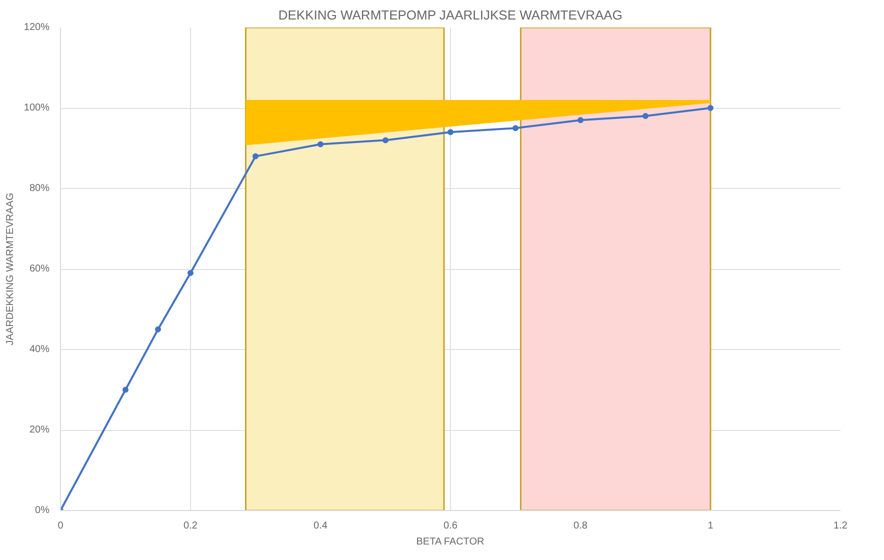  What do you see at coordinates (37, 108) in the screenshot?
I see `y-tick-label: 100%` at bounding box center [37, 108].